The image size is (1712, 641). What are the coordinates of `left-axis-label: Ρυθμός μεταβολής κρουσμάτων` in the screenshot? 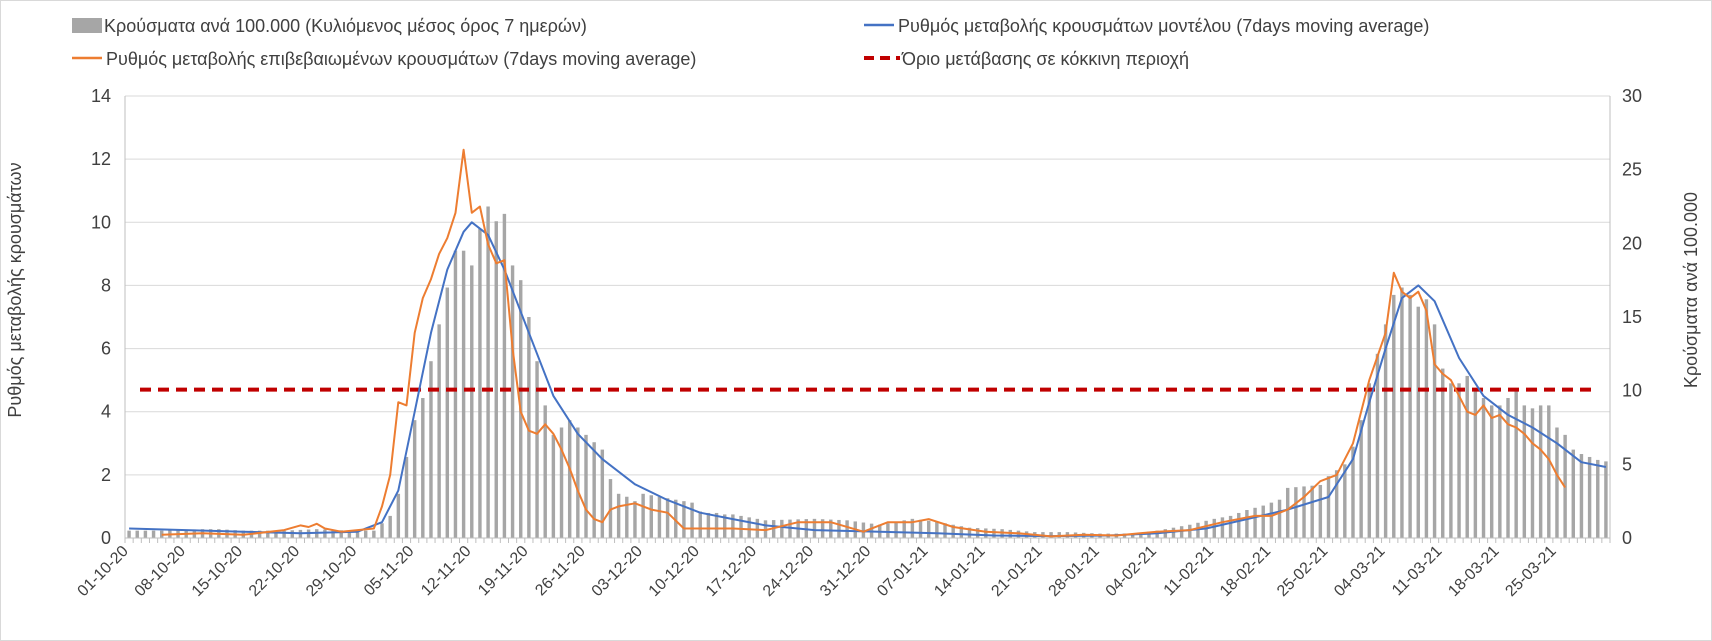 It's located at (15, 289).